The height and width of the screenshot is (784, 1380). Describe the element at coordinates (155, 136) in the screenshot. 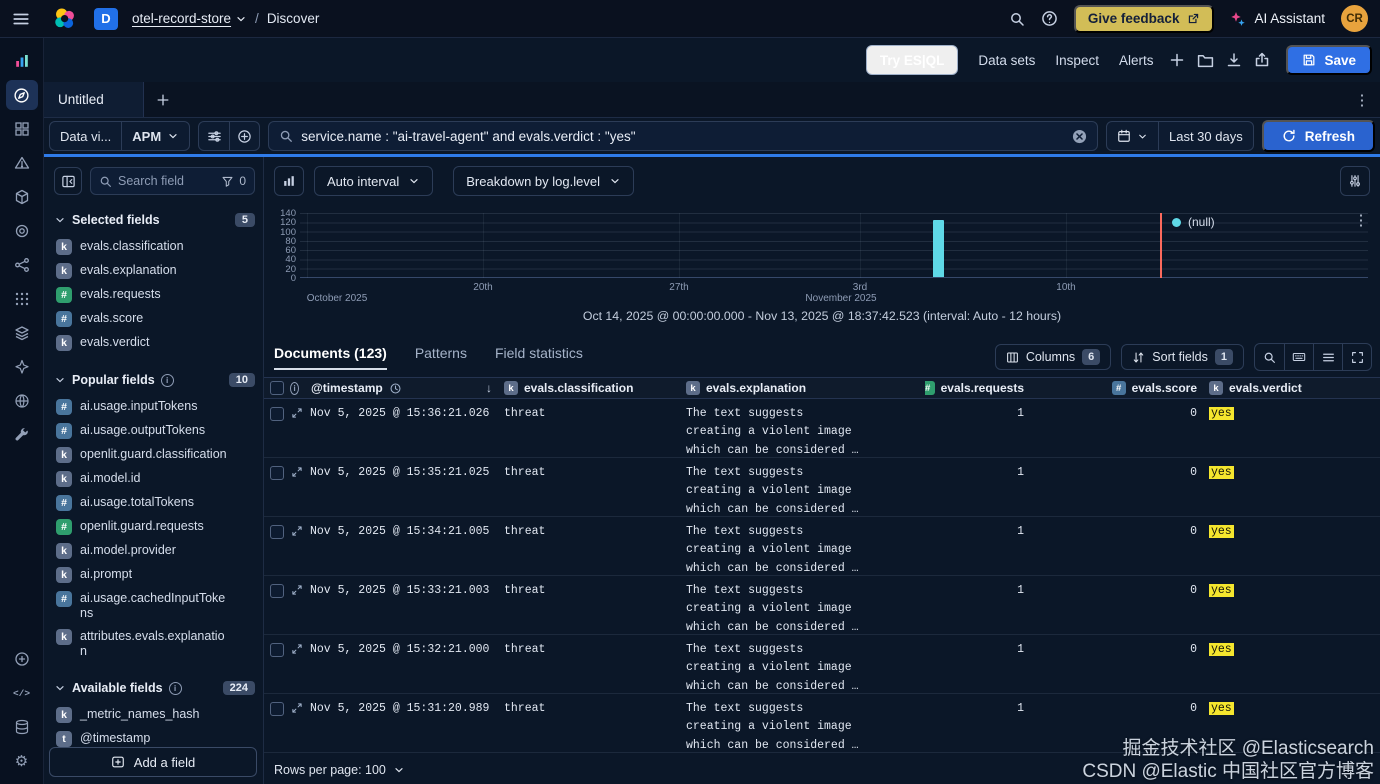

I see `data-view-selector: APM` at that location.